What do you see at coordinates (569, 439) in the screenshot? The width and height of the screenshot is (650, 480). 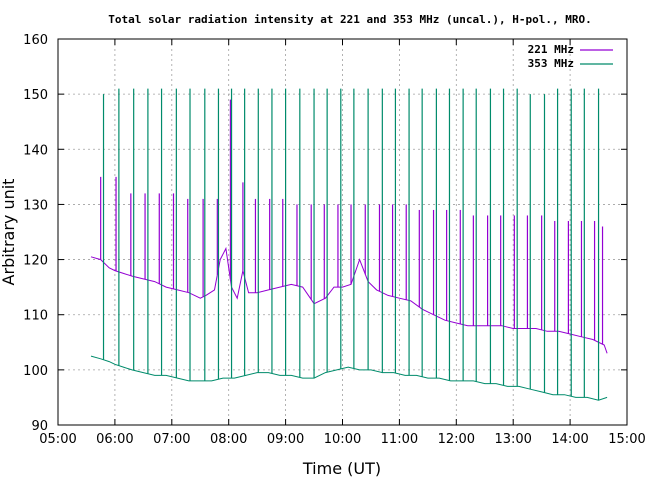 I see `x-tick-label: 14:00` at bounding box center [569, 439].